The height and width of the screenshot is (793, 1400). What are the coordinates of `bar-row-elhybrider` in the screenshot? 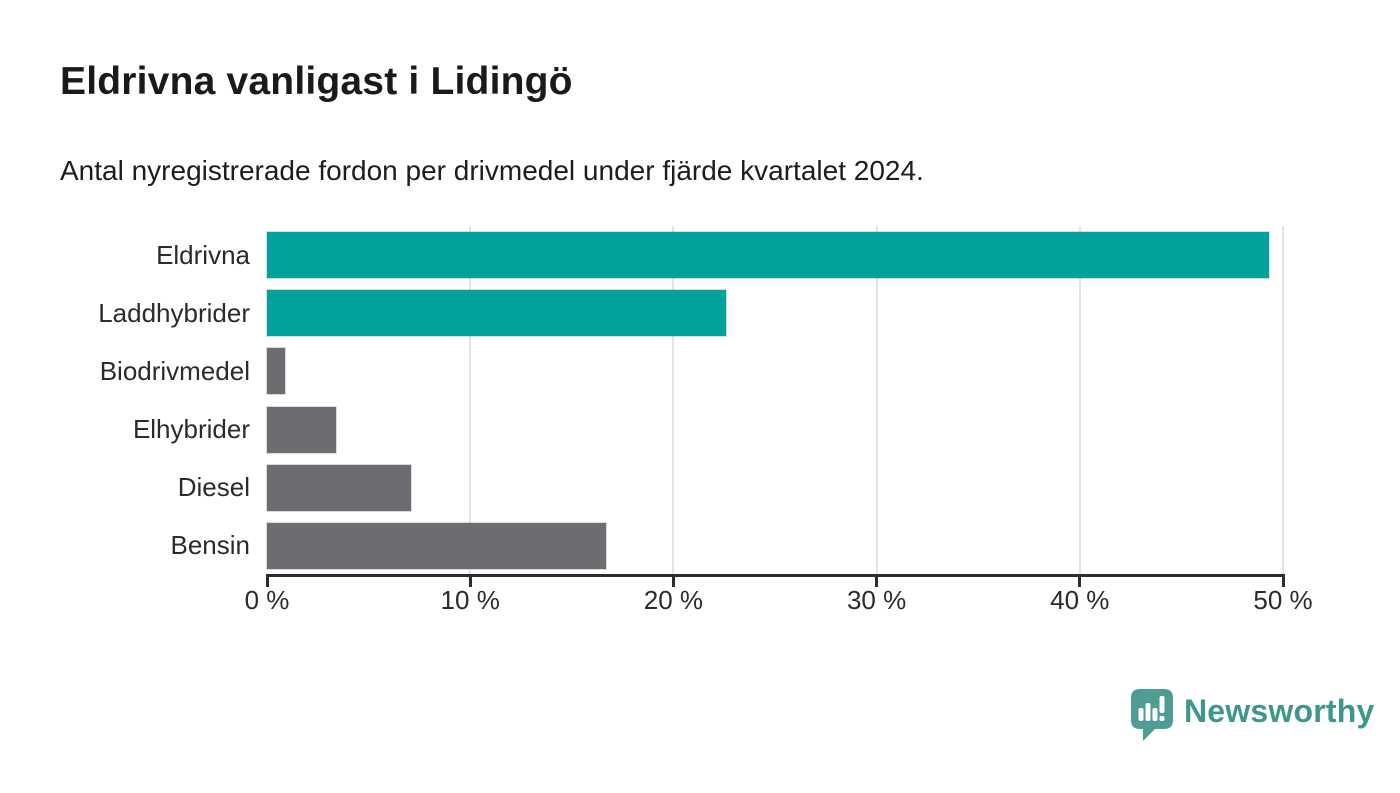 It's located at (775, 430).